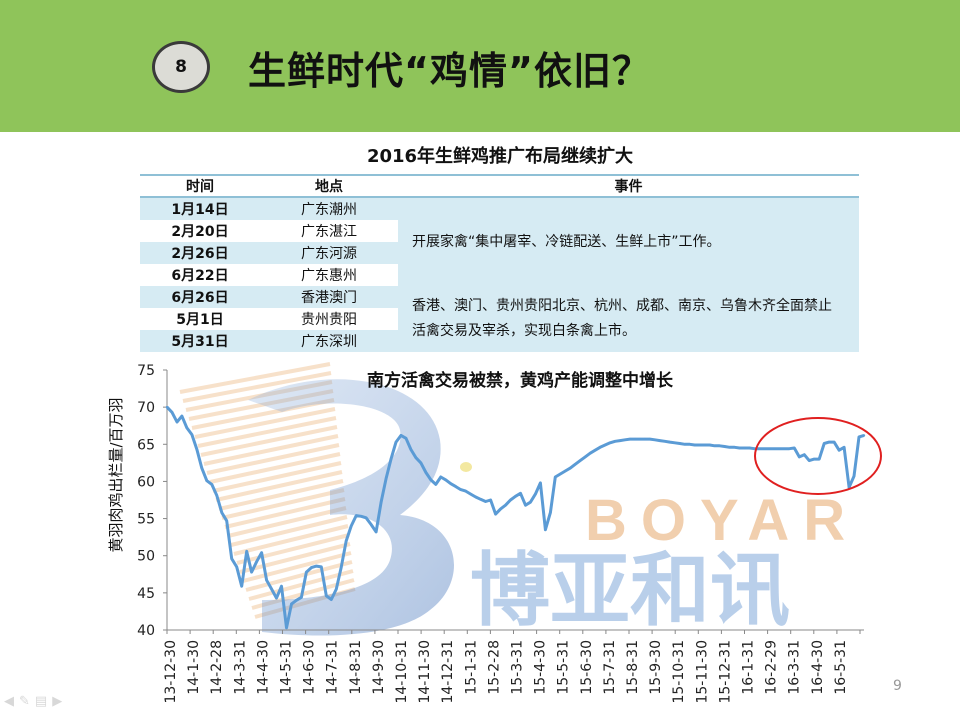 This screenshot has height=720, width=960. What do you see at coordinates (702, 672) in the screenshot?
I see `x-tick-label: 15-11-30` at bounding box center [702, 672].